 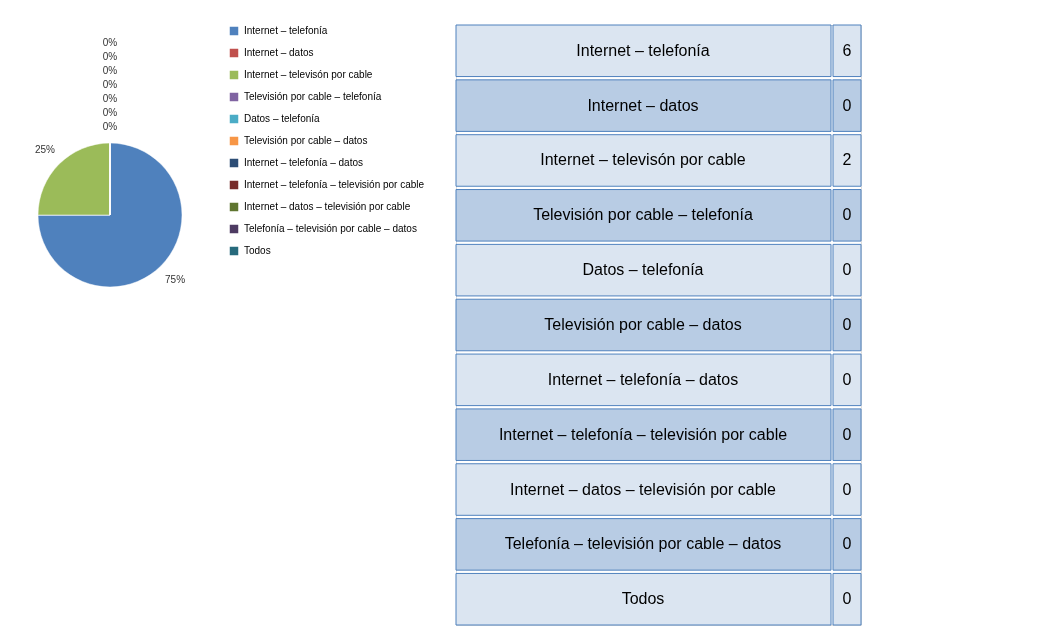 What do you see at coordinates (306, 140) in the screenshot?
I see `legend-label: Televisión por cable – datos` at bounding box center [306, 140].